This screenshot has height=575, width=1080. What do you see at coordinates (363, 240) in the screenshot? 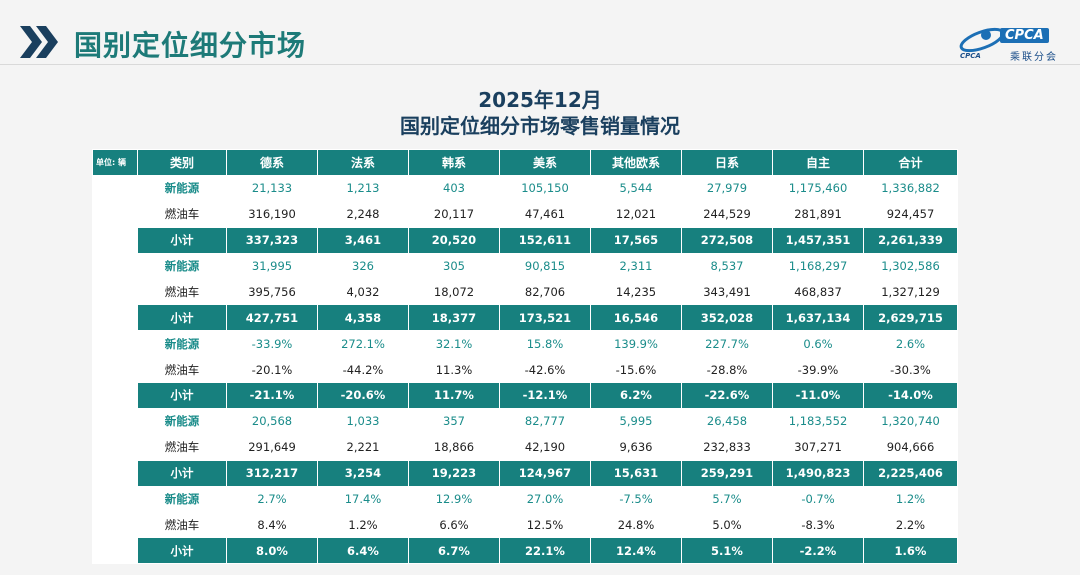
I see `table-cell: 3,461` at bounding box center [363, 240].